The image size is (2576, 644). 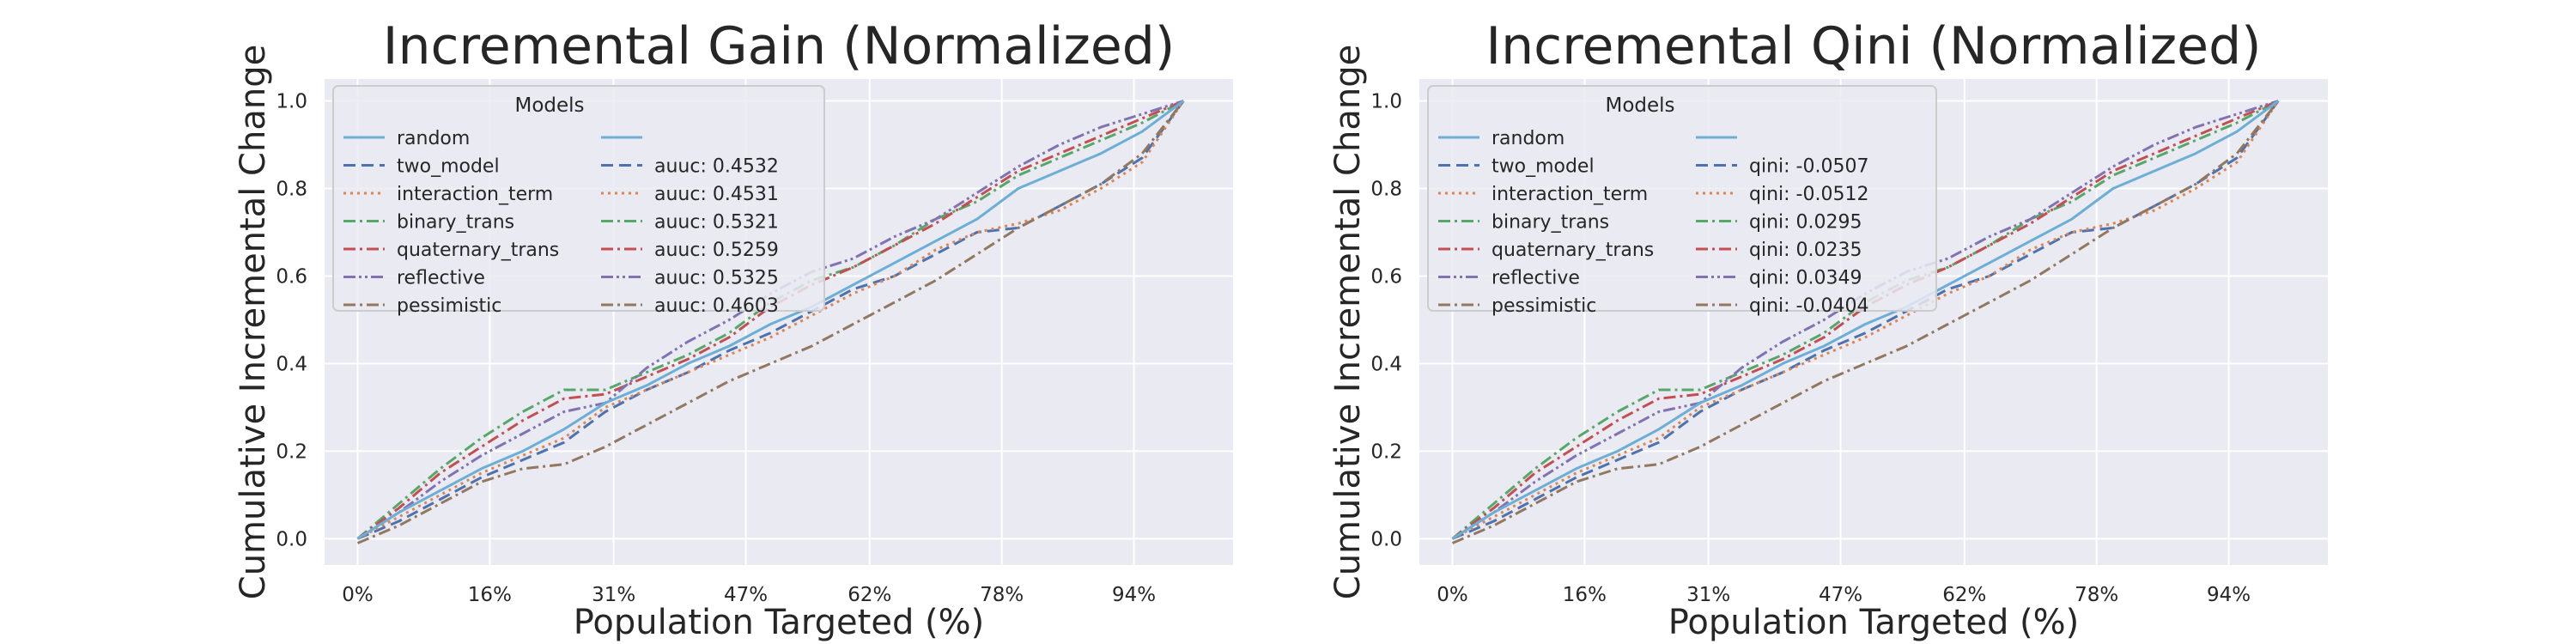 I want to click on legend-score: auuc: 0.4603, so click(x=716, y=306).